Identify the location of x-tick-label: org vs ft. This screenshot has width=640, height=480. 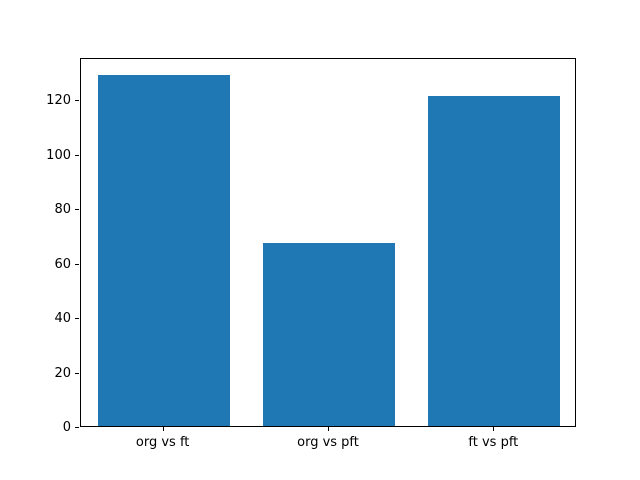
(162, 442).